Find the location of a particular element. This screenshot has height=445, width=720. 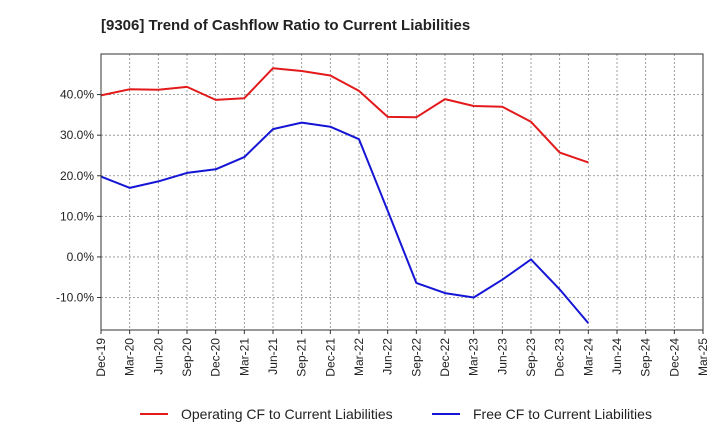

x-tick-label: Dec-24 is located at coordinates (674, 357).